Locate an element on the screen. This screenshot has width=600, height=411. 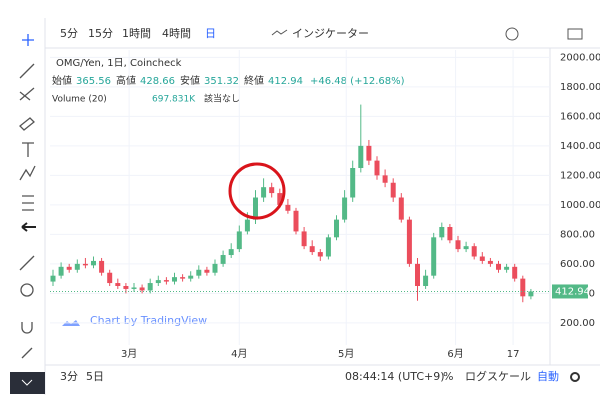
highlight-circle is located at coordinates (257, 191).